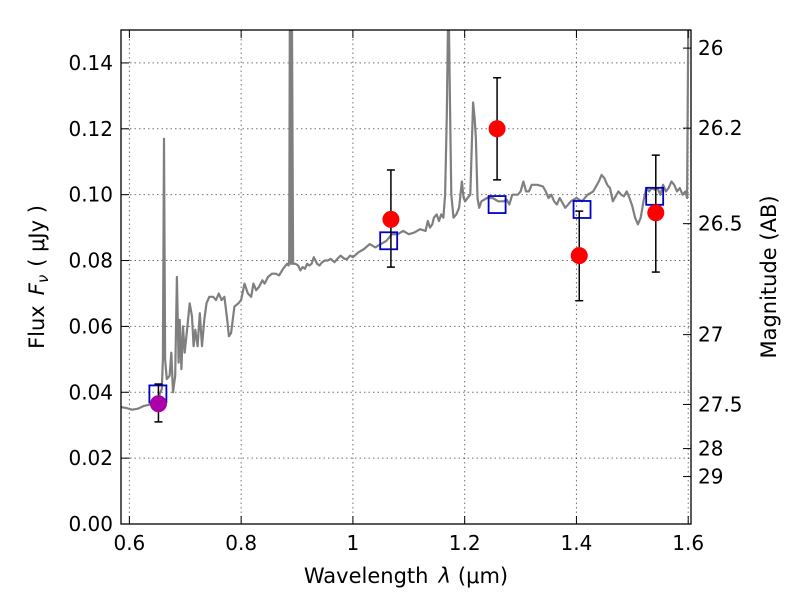 This screenshot has height=600, width=800. What do you see at coordinates (710, 335) in the screenshot?
I see `y2-tick-label: 27` at bounding box center [710, 335].